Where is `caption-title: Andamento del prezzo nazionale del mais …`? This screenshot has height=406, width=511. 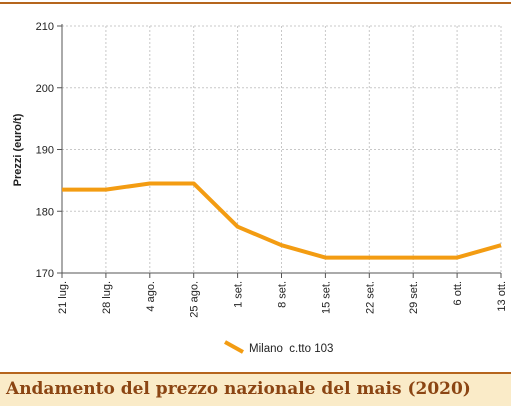 caption-title: Andamento del prezzo nazionale del mais … is located at coordinates (238, 389).